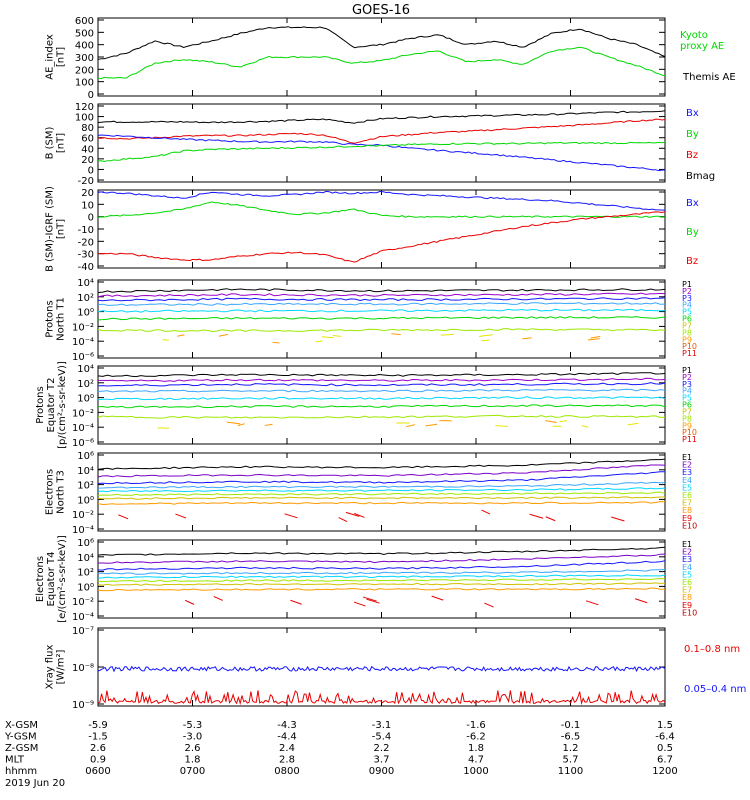 Image resolution: width=750 pixels, height=800 pixels. Describe the element at coordinates (382, 725) in the screenshot. I see `ephemeris-value: -3.1` at that location.